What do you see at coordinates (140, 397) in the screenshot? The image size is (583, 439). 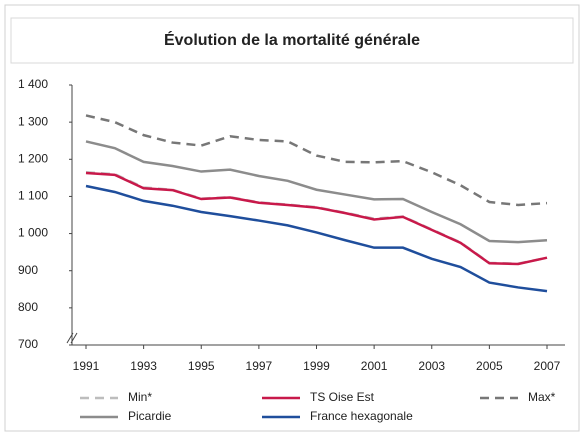 I see `legend-label: Min*` at bounding box center [140, 397].